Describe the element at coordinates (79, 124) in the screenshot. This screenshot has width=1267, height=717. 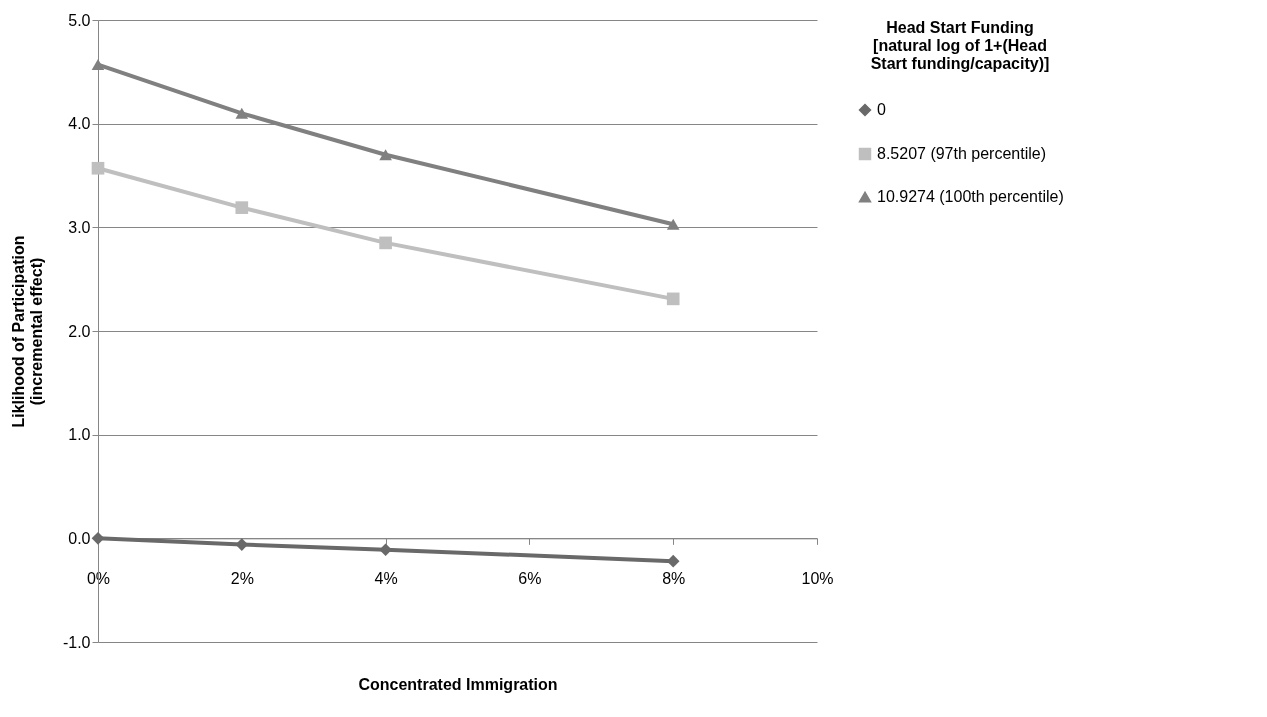
I see `y-tick-label: 4.0` at that location.